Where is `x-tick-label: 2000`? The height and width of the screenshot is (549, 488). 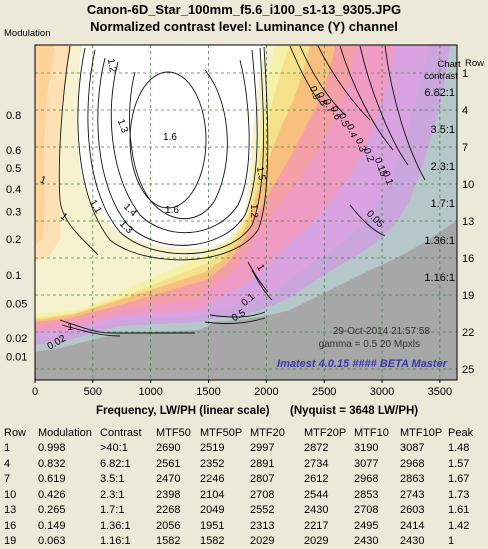
x-tick-label: 2000 is located at coordinates (266, 392).